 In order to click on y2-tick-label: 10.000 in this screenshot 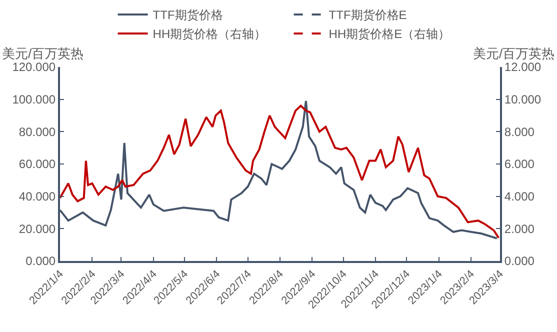, I will do `click(523, 99)`.